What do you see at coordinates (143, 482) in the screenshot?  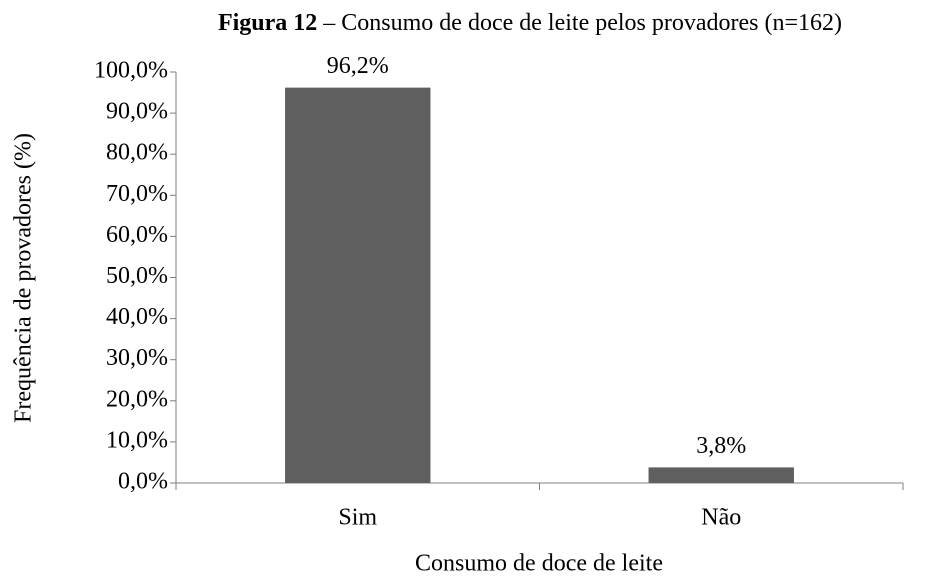 I see `y-tick-label: 0,0%` at bounding box center [143, 482].